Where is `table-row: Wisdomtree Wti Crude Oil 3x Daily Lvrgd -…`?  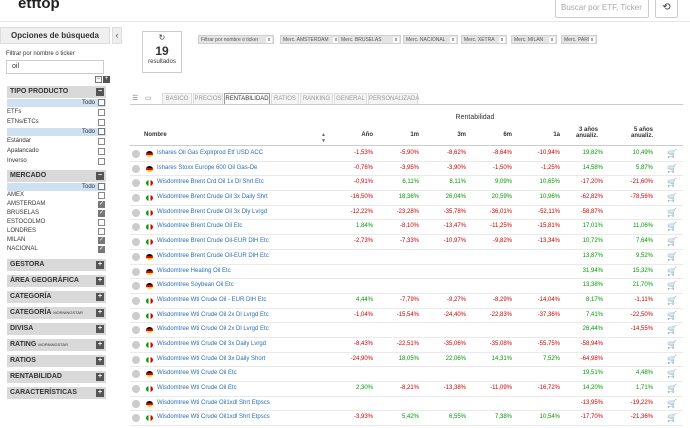 table-row: Wisdomtree Wti Crude Oil 3x Daily Lvrgd -… is located at coordinates (406, 345).